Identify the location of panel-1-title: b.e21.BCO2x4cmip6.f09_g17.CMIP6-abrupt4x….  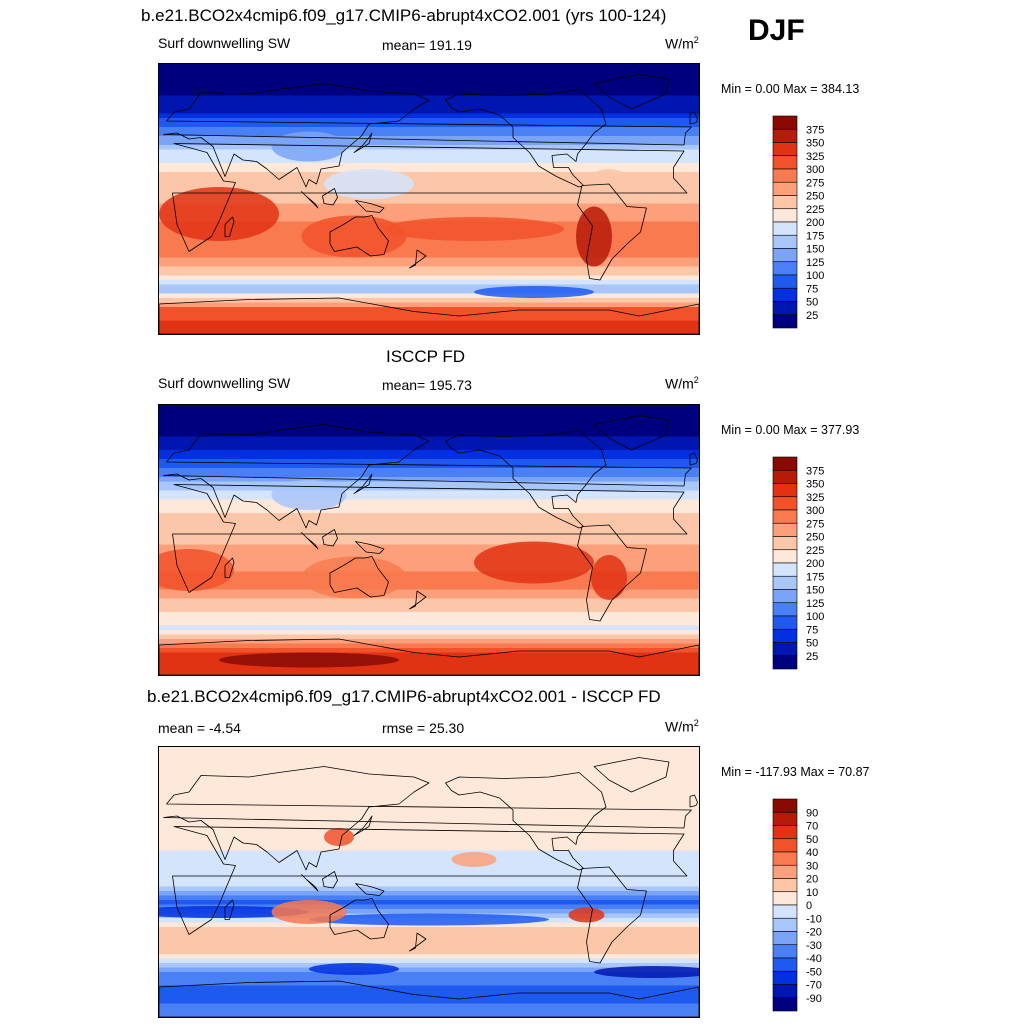
(404, 15).